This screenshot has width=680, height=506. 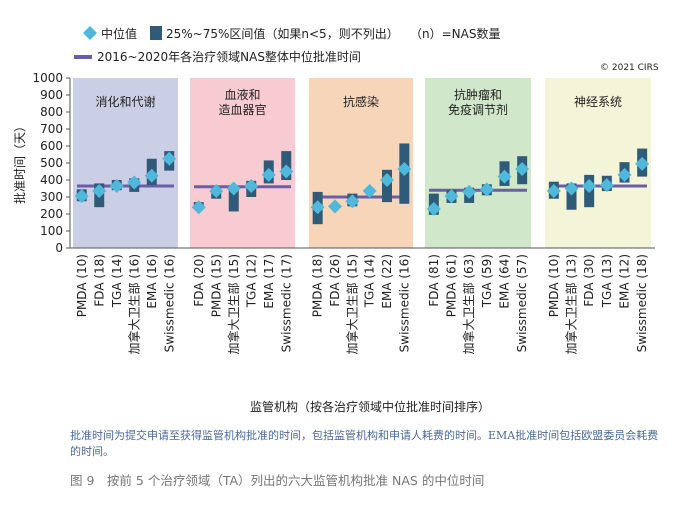 What do you see at coordinates (642, 303) in the screenshot?
I see `x-tick-label: Swissmedic (18)` at bounding box center [642, 303].